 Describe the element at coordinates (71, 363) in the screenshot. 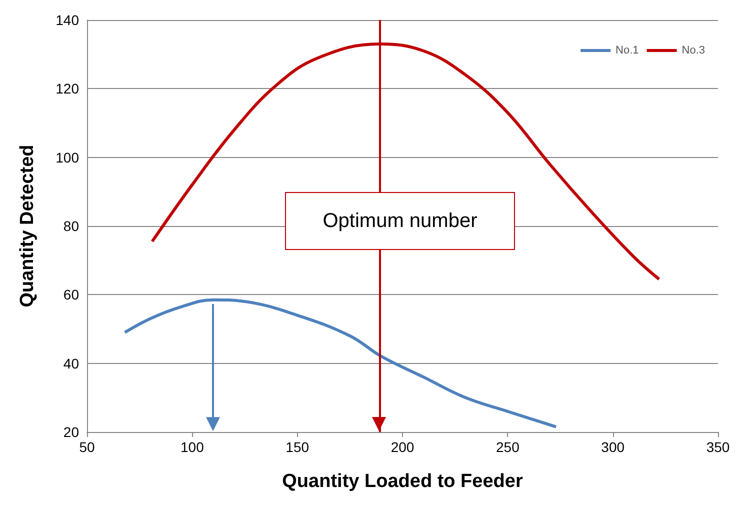

I see `y-tick-label: 40` at that location.